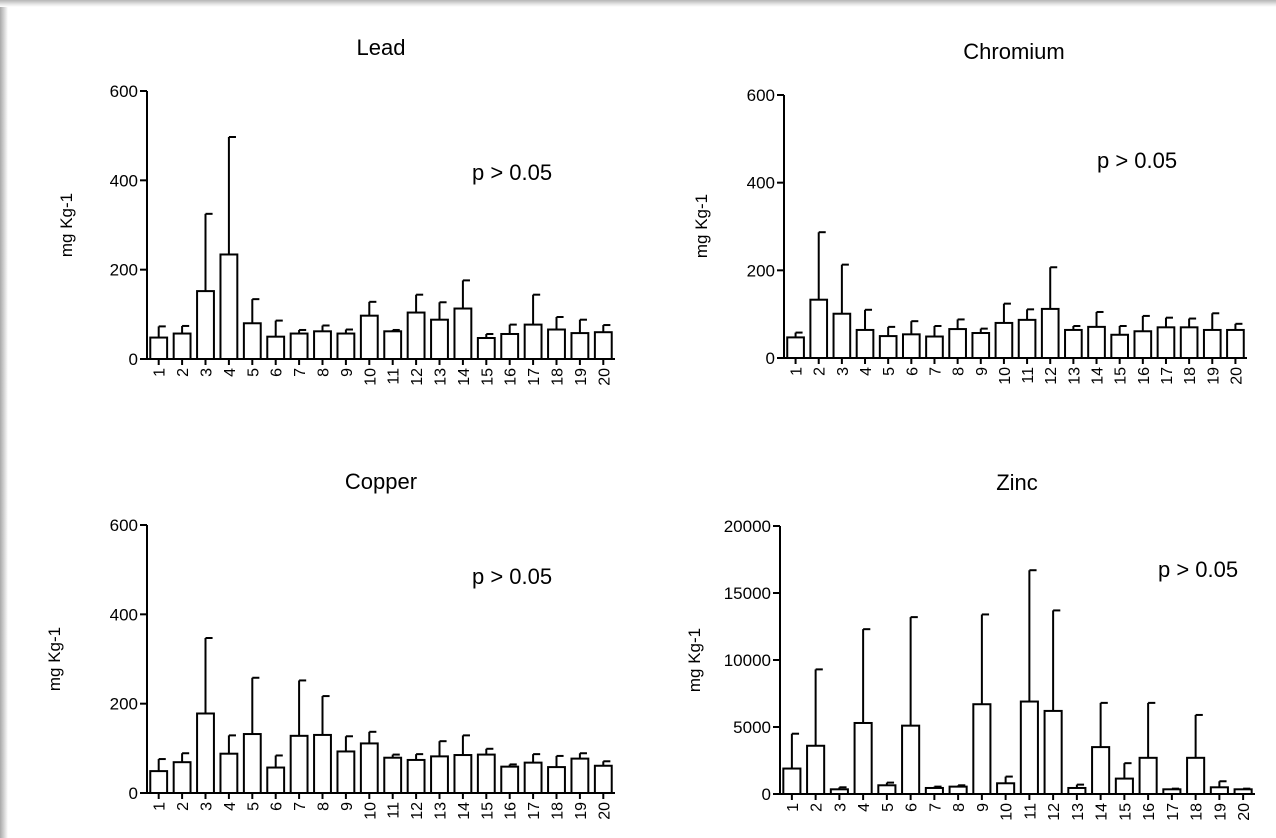 The image size is (1276, 838). Describe the element at coordinates (183, 806) in the screenshot. I see `x-tick-label: 2` at that location.